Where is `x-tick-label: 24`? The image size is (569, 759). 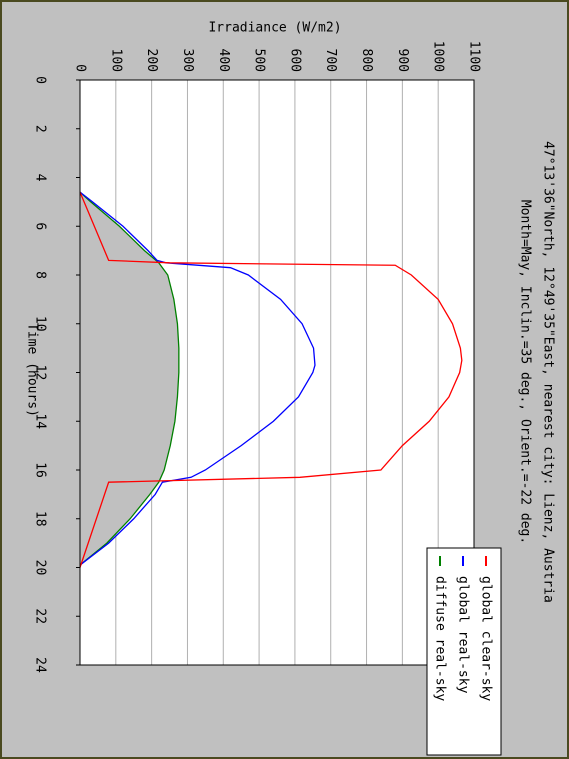
x-tick-label: 24 is located at coordinates (40, 665).